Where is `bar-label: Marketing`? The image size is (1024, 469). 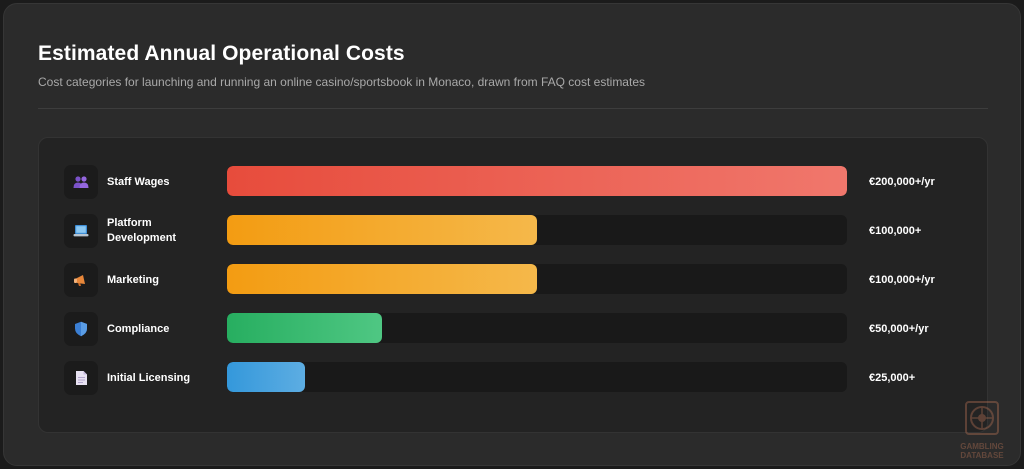
bar-label: Marketing is located at coordinates (133, 279).